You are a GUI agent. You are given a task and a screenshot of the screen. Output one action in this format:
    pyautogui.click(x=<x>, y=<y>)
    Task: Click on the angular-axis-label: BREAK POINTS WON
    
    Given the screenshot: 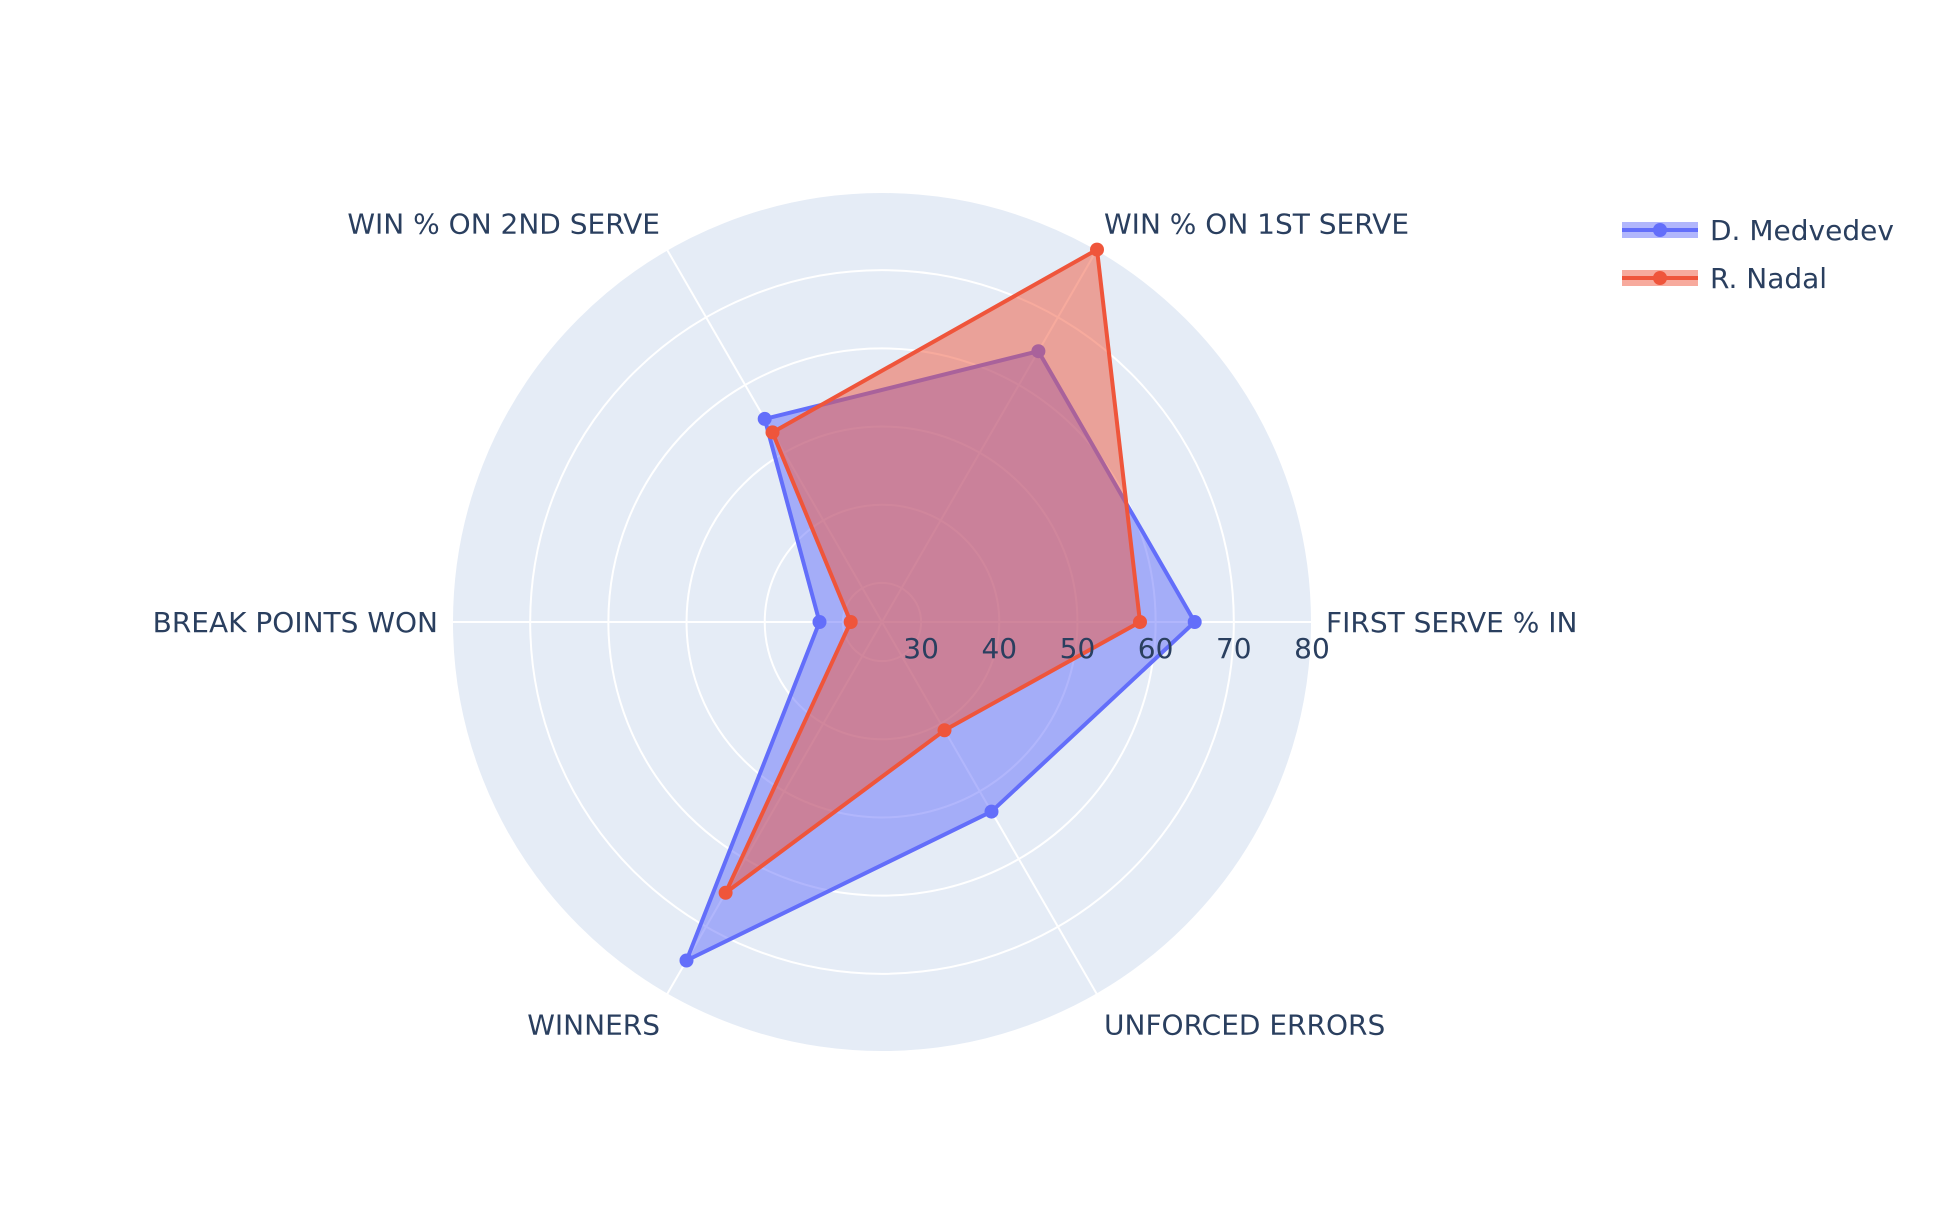 What is the action you would take?
    pyautogui.click(x=295, y=622)
    